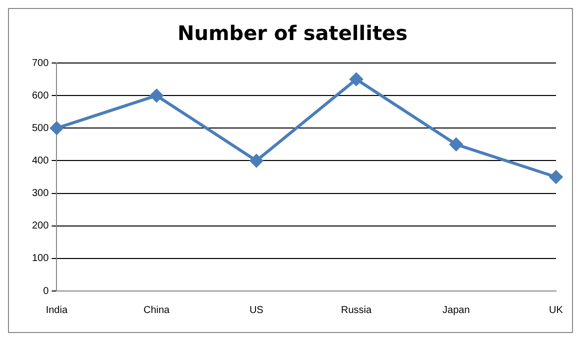 The image size is (581, 341). What do you see at coordinates (41, 96) in the screenshot?
I see `y-tick-label: 600` at bounding box center [41, 96].